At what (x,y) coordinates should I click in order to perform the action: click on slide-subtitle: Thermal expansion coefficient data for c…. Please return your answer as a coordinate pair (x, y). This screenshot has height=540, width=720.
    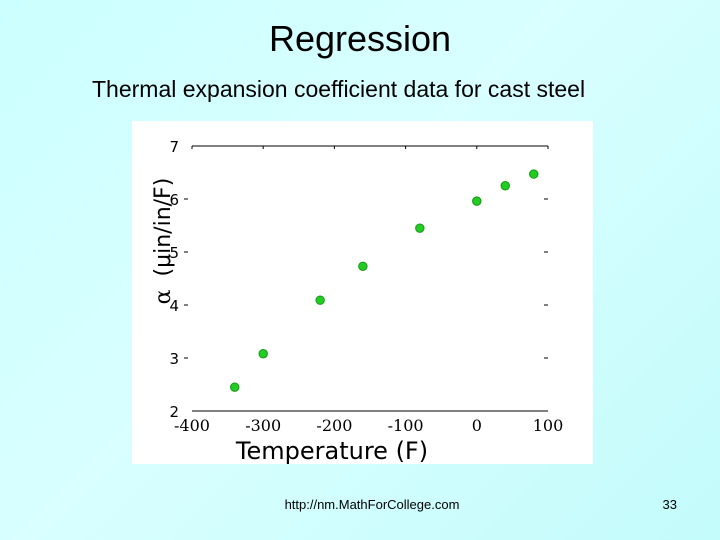
    Looking at the image, I should click on (339, 89).